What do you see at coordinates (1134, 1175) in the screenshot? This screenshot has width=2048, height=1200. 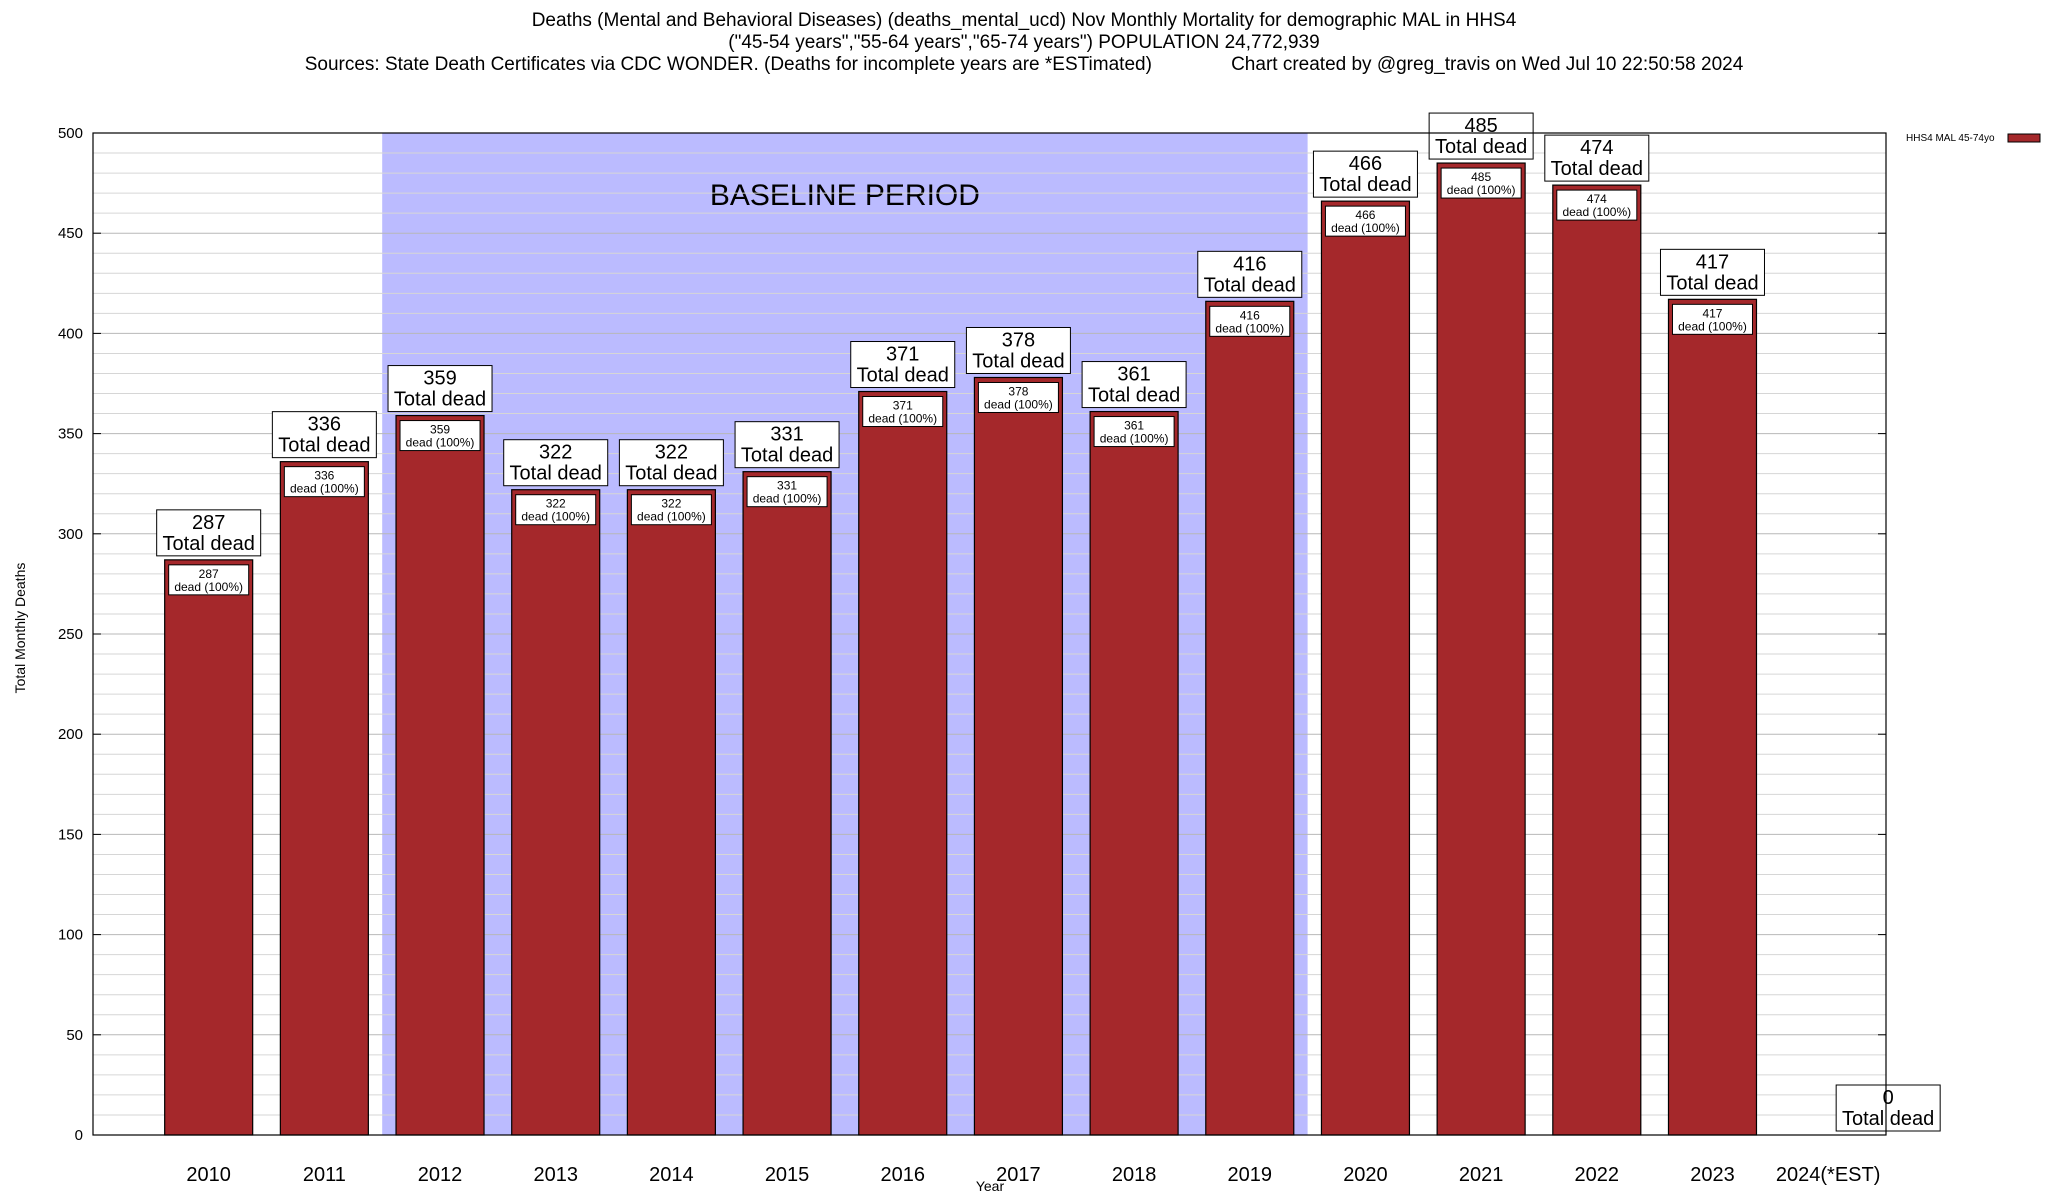 I see `x-tick-label: 2018` at bounding box center [1134, 1175].